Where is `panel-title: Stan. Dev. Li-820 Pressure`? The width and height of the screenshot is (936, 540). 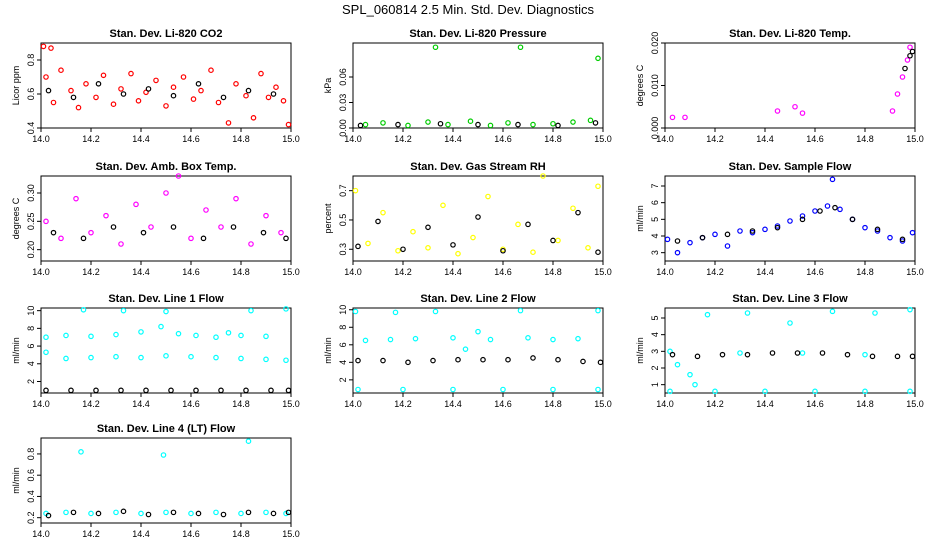
panel-title: Stan. Dev. Li-820 Pressure is located at coordinates (477, 34).